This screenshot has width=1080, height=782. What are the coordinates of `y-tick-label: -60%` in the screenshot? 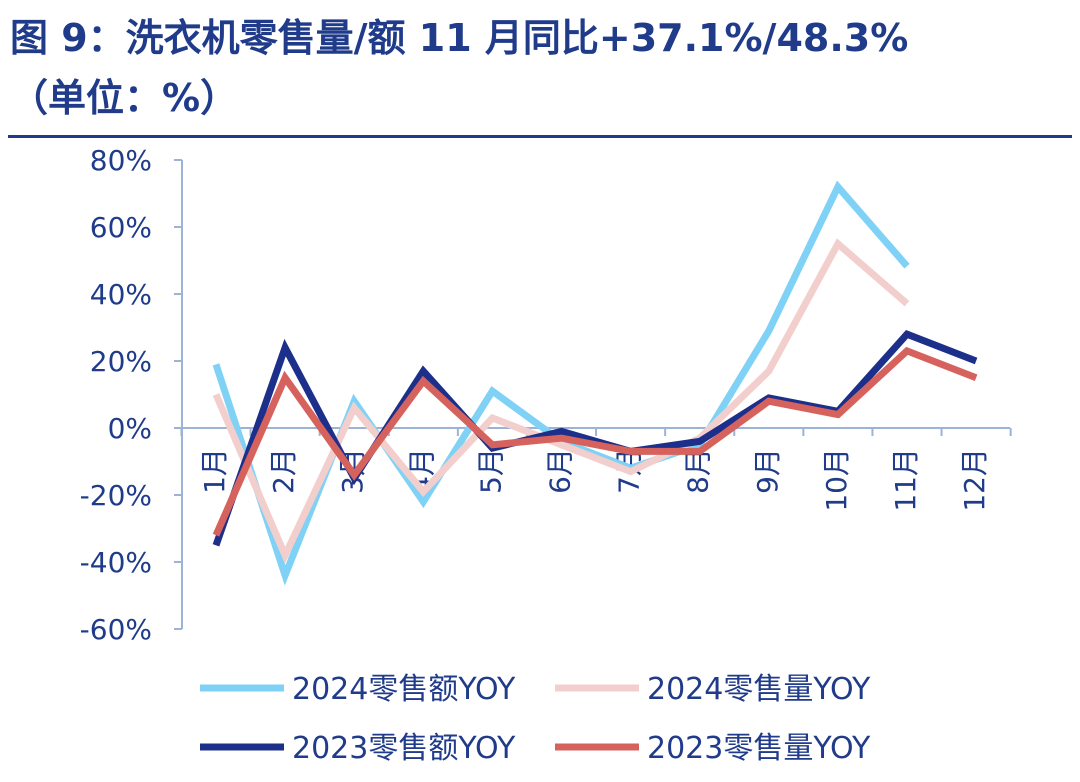 It's located at (116, 629).